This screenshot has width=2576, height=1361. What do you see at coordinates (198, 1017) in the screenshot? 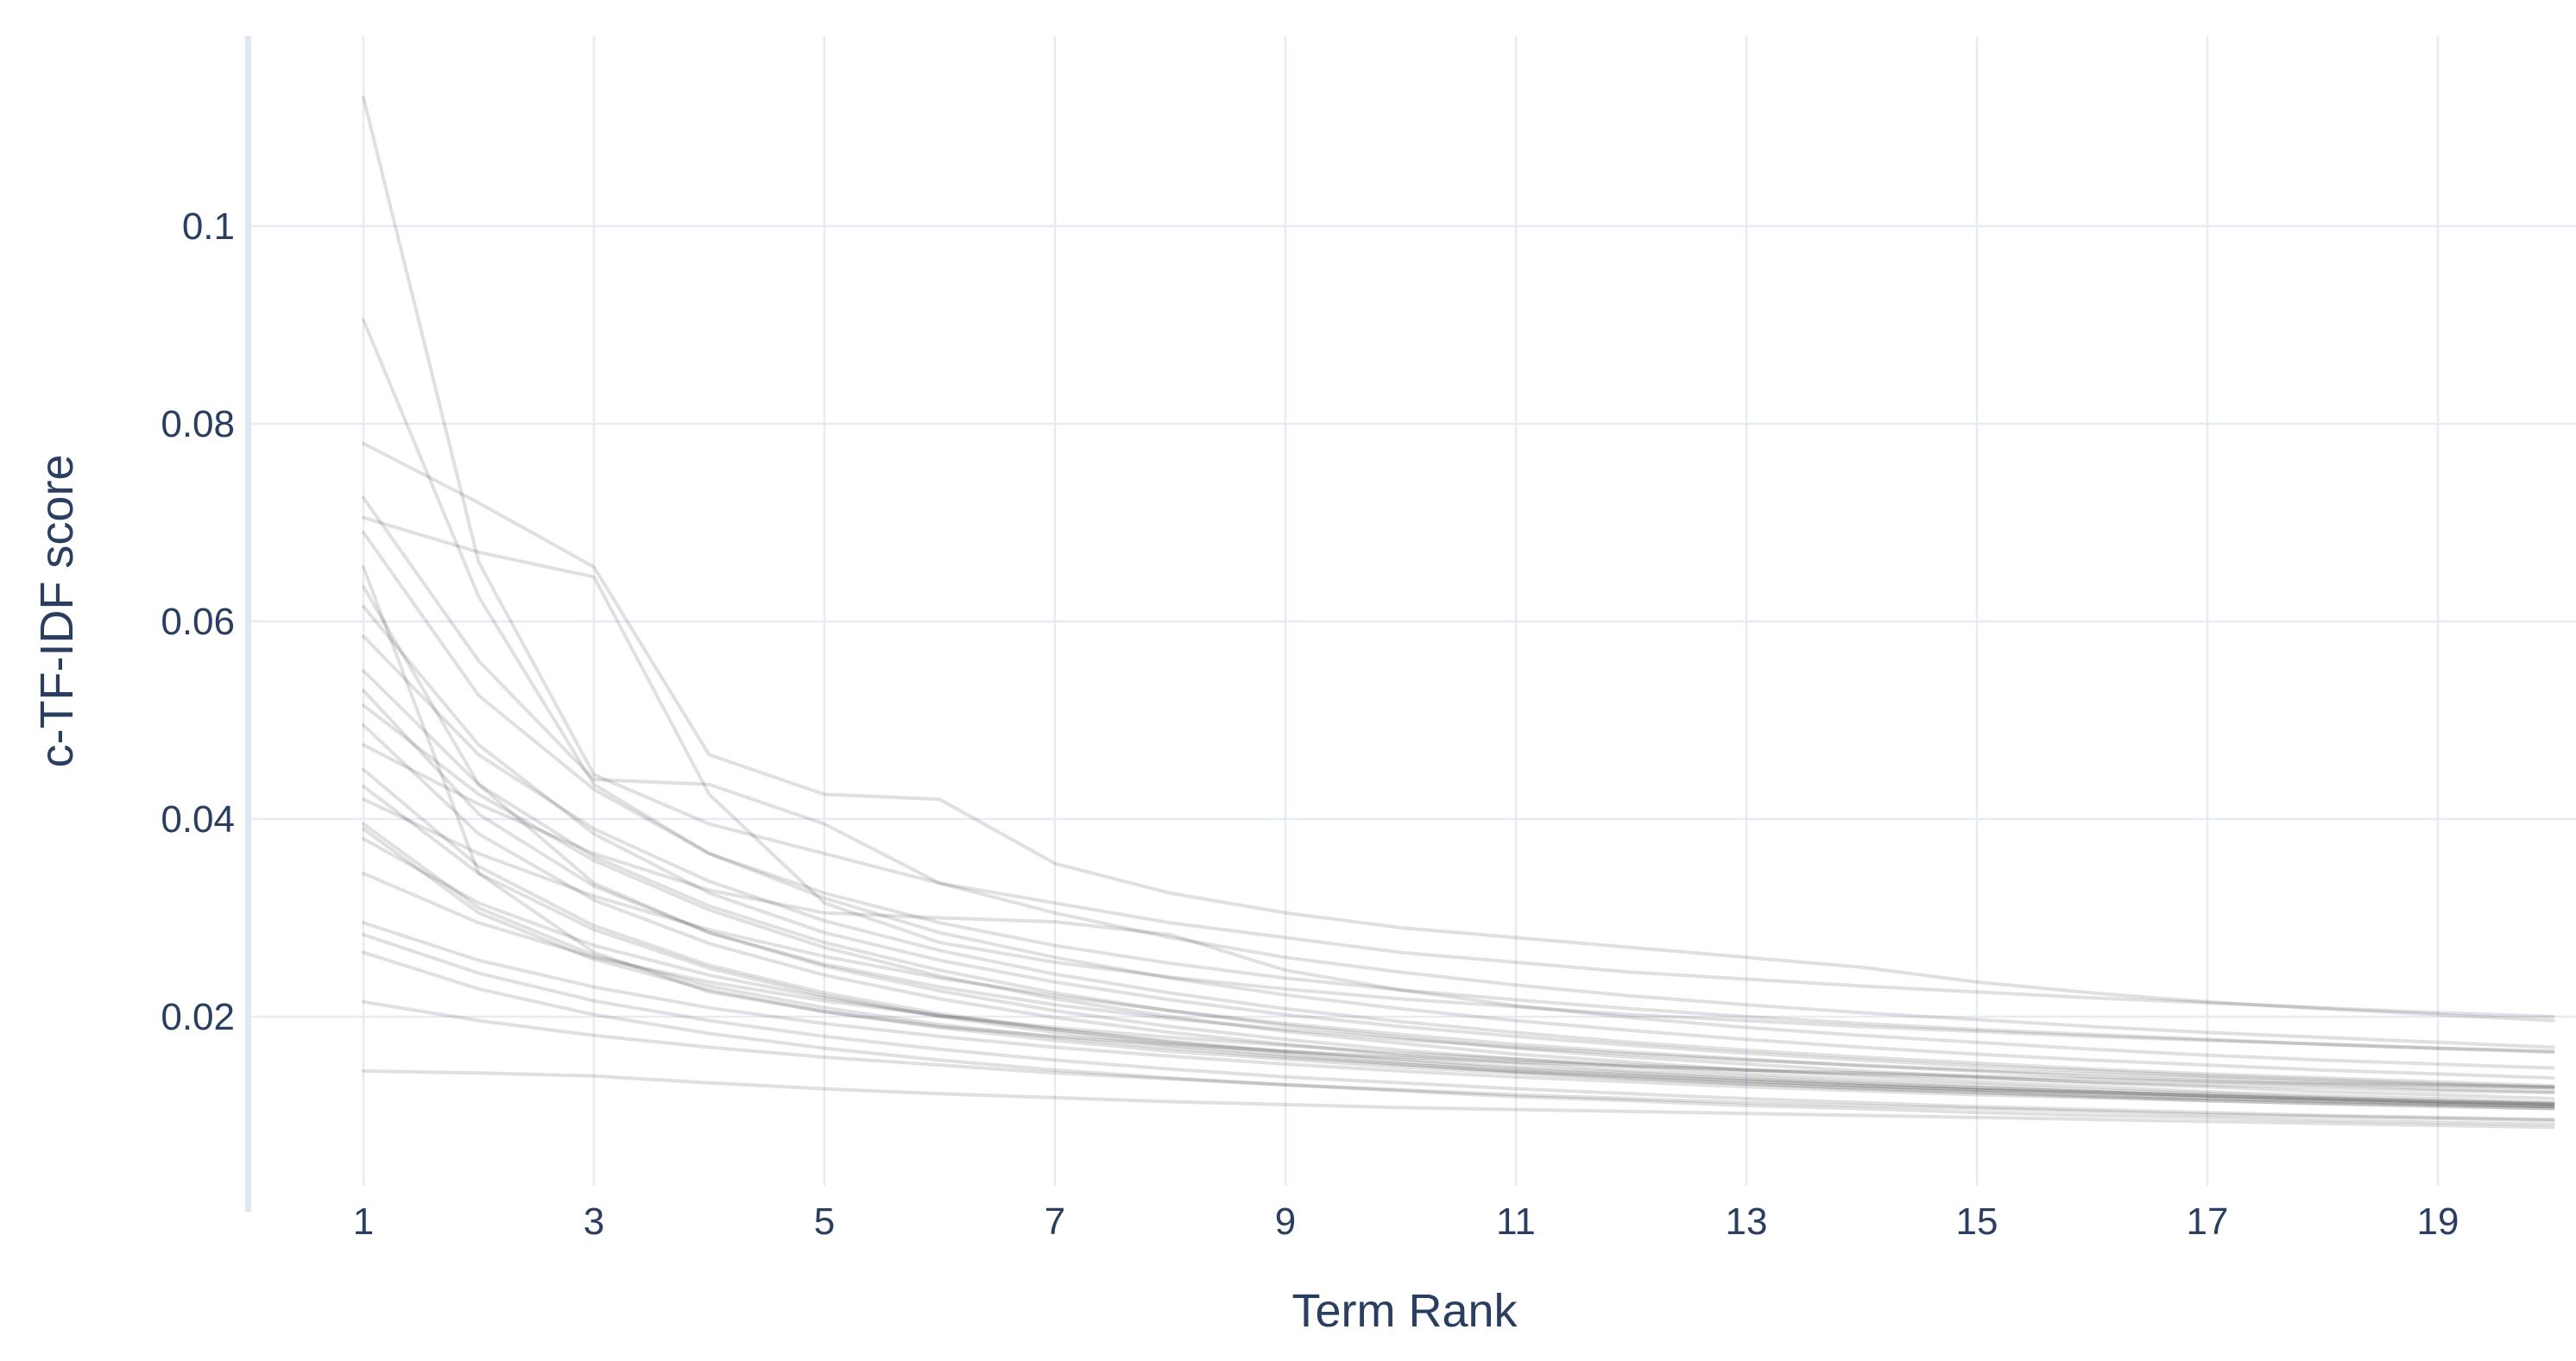
I see `y-tick-label: 0.02` at bounding box center [198, 1017].